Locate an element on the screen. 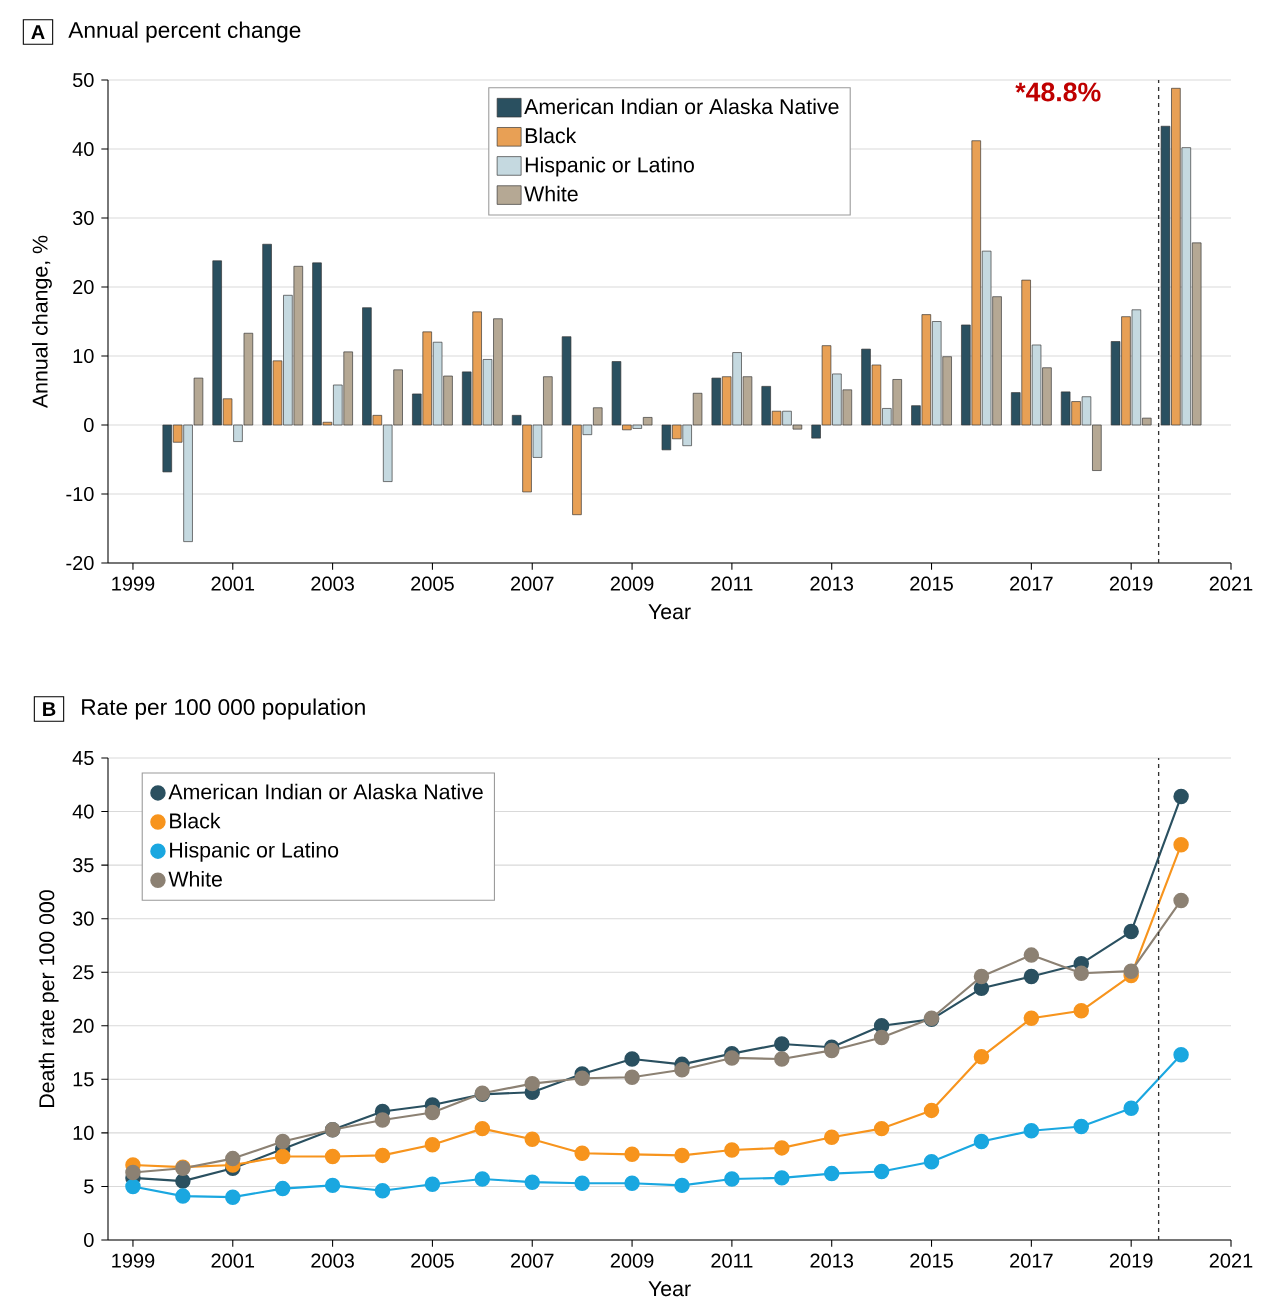  y-axis-title: Annual change, % is located at coordinates (42, 322).